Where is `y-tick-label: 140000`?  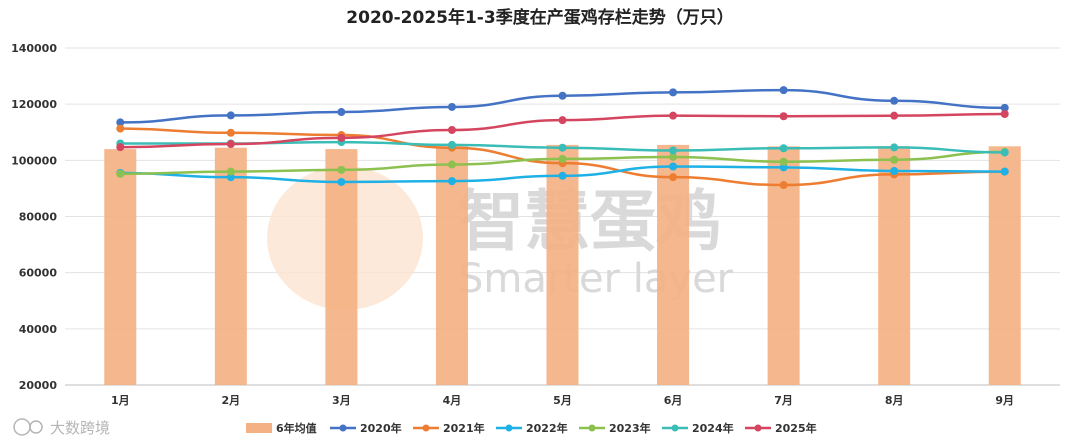 y-tick-label: 140000 is located at coordinates (34, 48).